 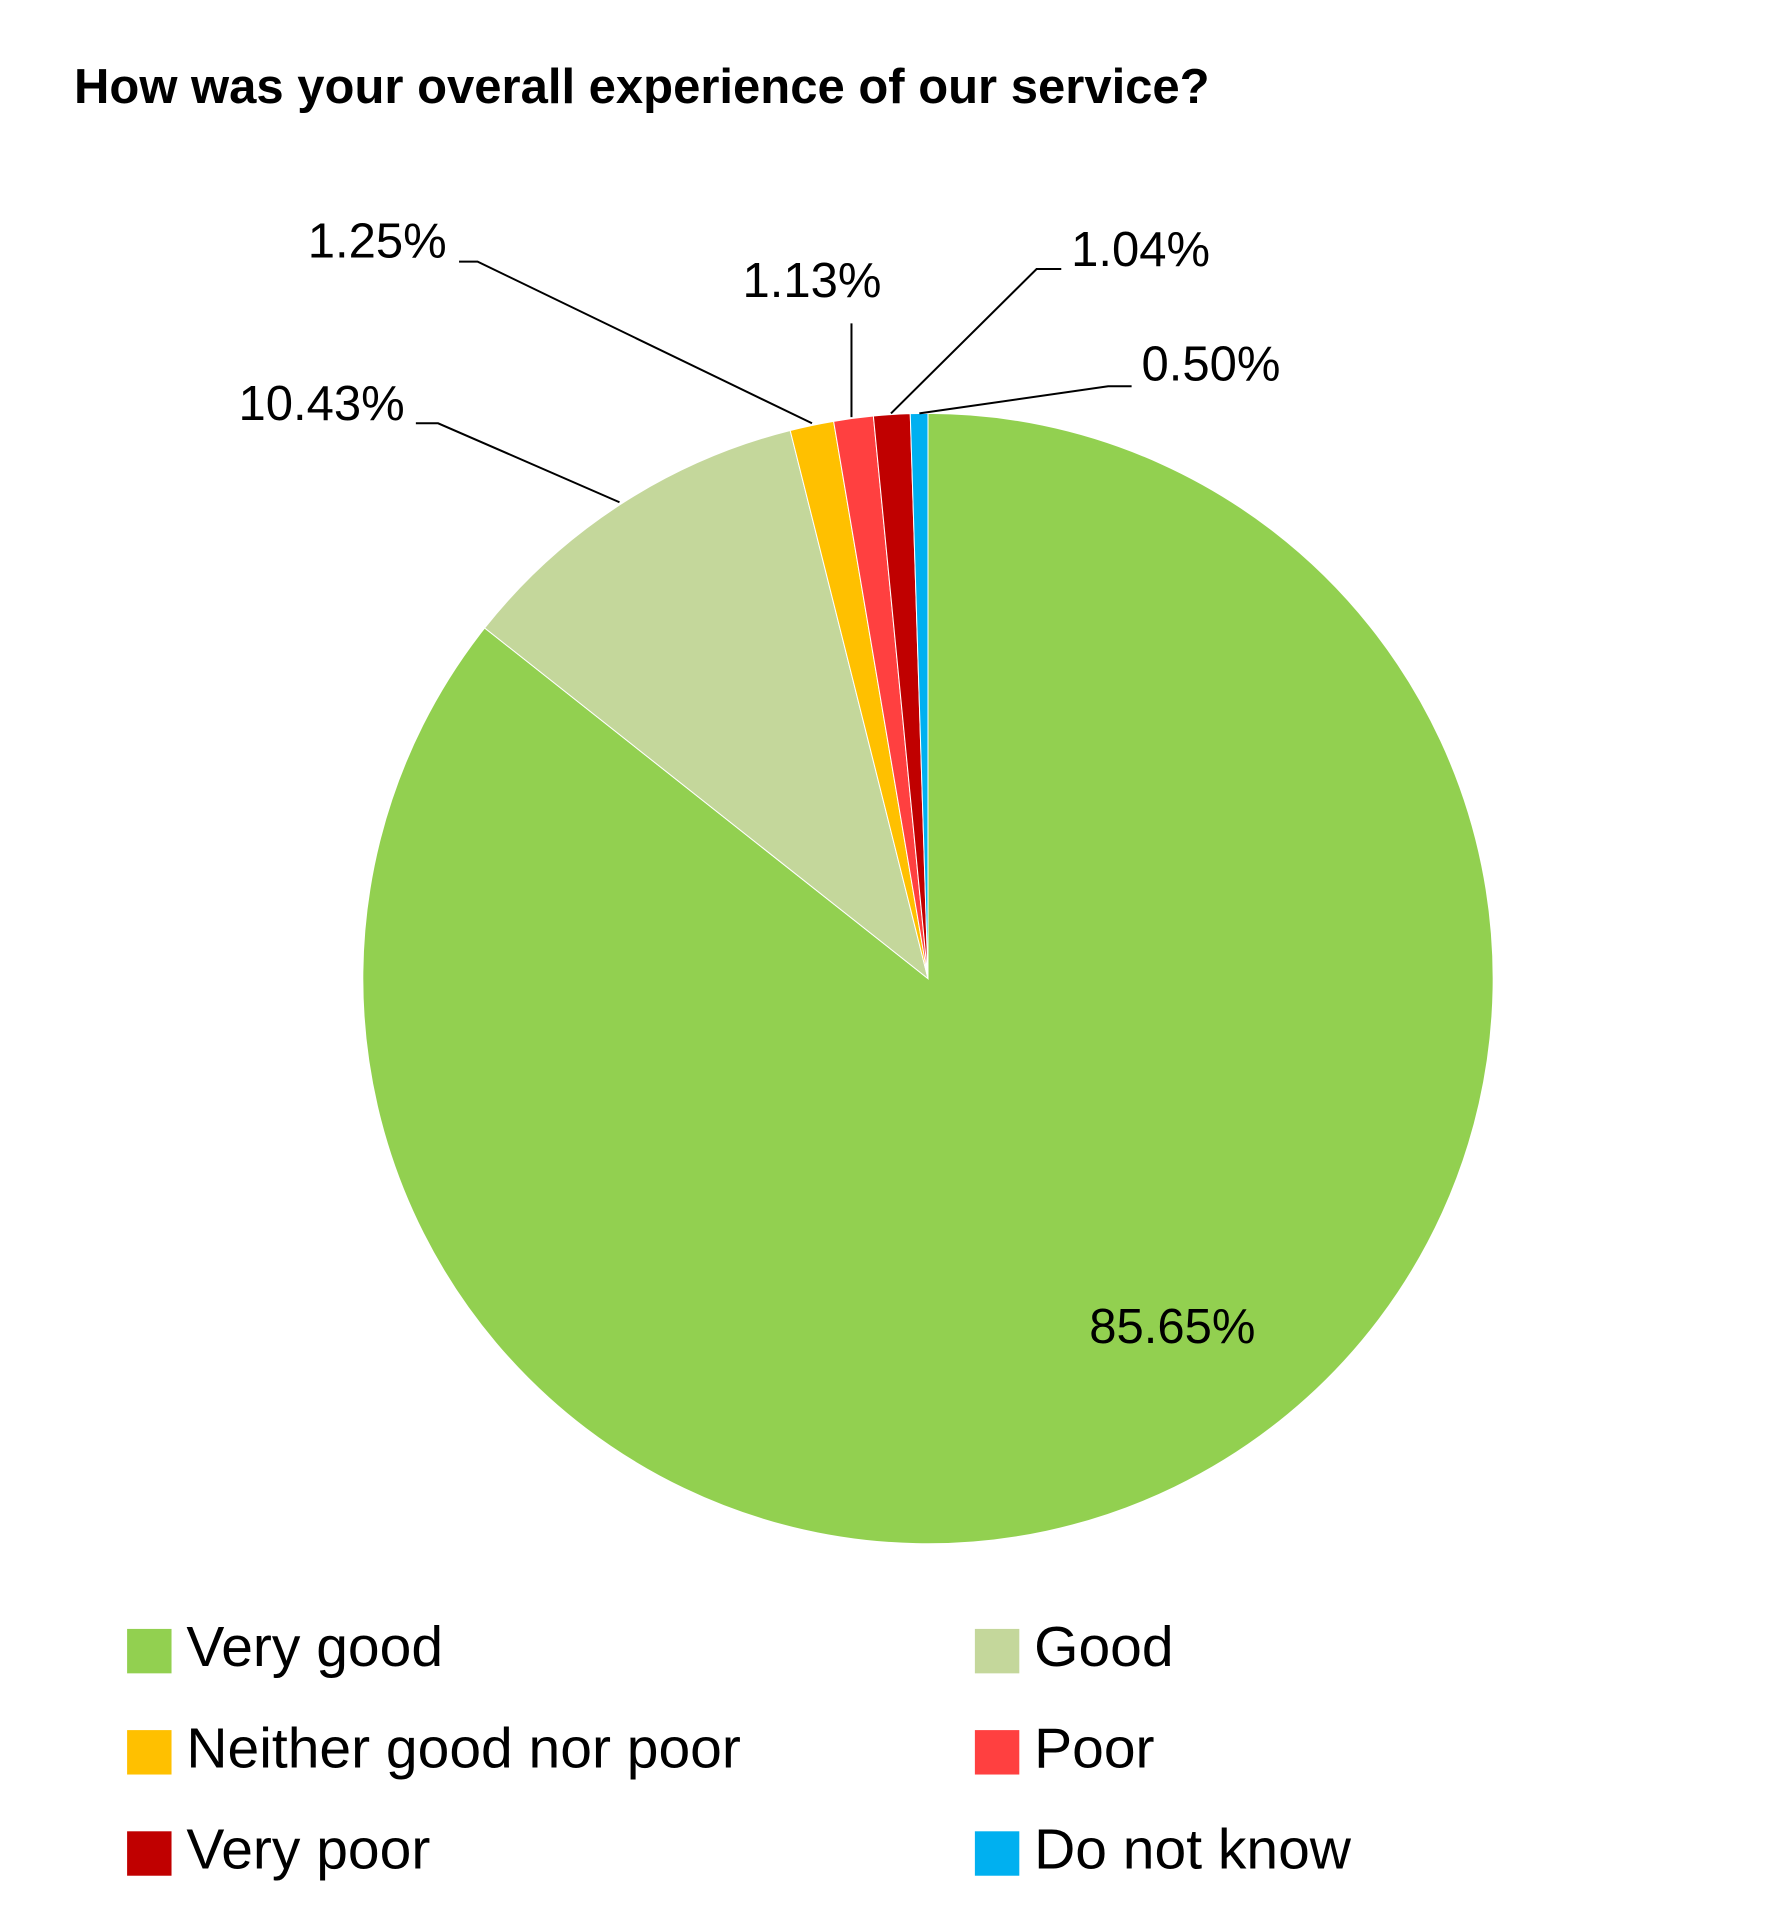 What do you see at coordinates (1210, 365) in the screenshot?
I see `data-label: 0.50%` at bounding box center [1210, 365].